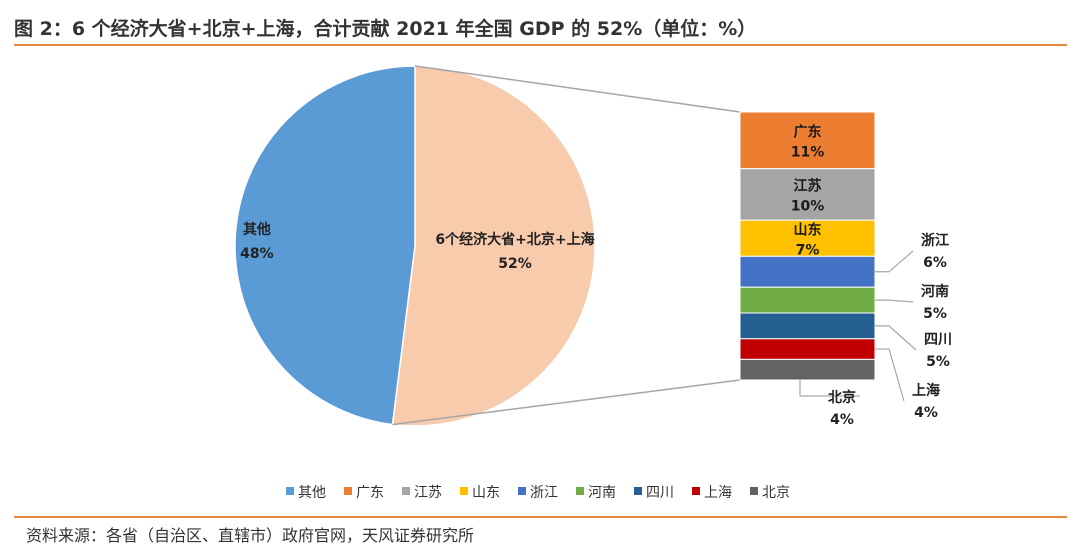 The height and width of the screenshot is (554, 1080). What do you see at coordinates (808, 206) in the screenshot?
I see `bar-segment-value-江苏: 10%` at bounding box center [808, 206].